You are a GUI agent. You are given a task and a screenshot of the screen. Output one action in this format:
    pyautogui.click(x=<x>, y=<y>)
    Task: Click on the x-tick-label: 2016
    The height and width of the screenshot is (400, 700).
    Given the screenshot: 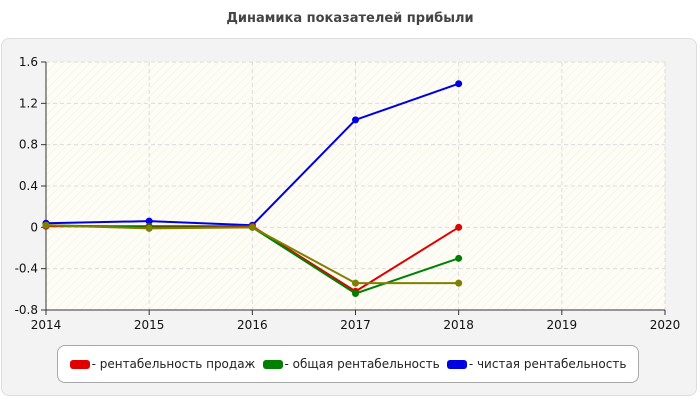 What is the action you would take?
    pyautogui.click(x=252, y=325)
    